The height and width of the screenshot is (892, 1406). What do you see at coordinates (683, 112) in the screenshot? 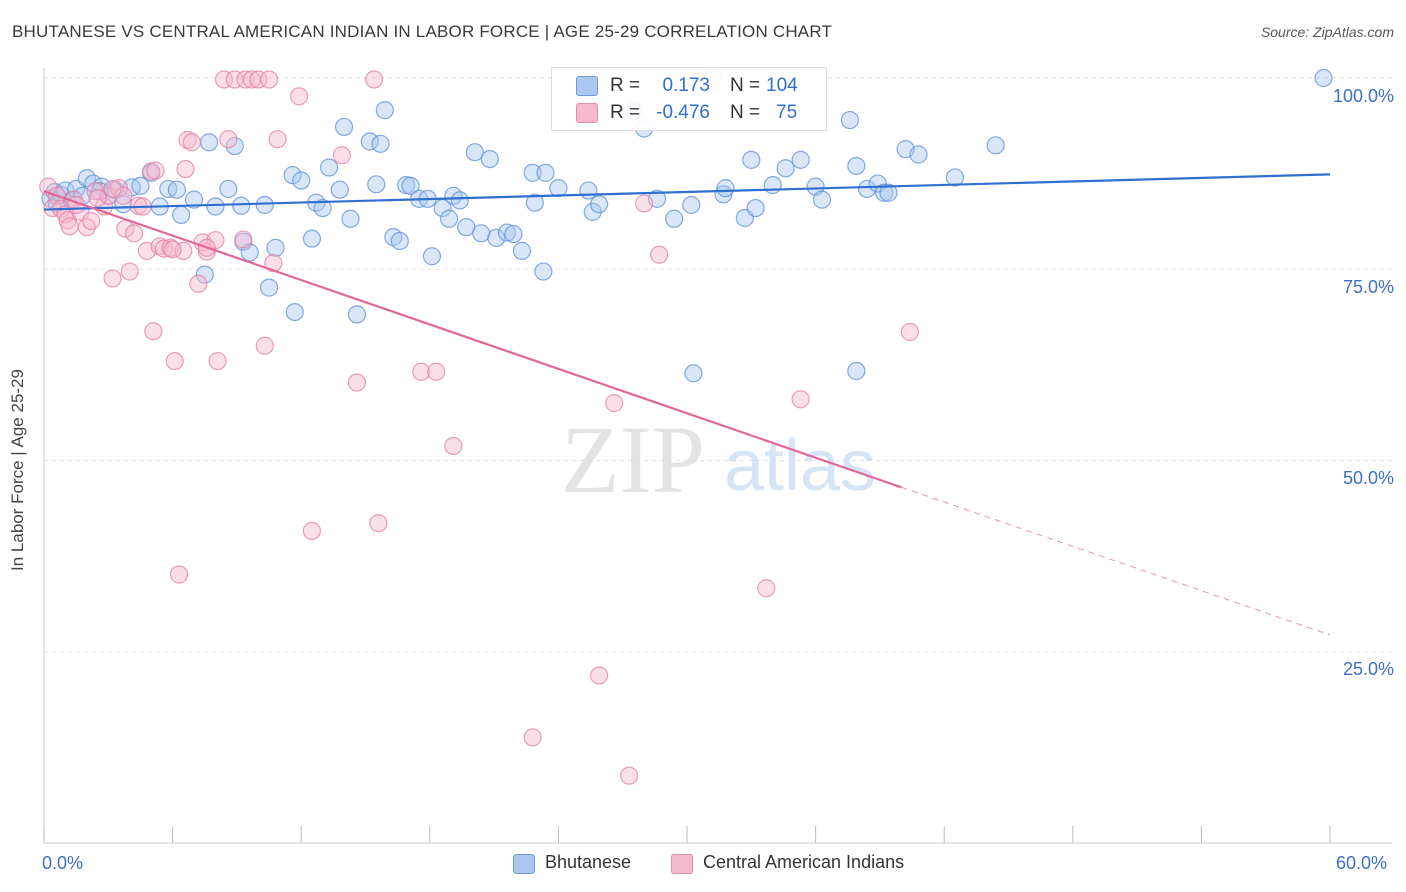
I see `legend-r-value: -0.476` at bounding box center [683, 112].